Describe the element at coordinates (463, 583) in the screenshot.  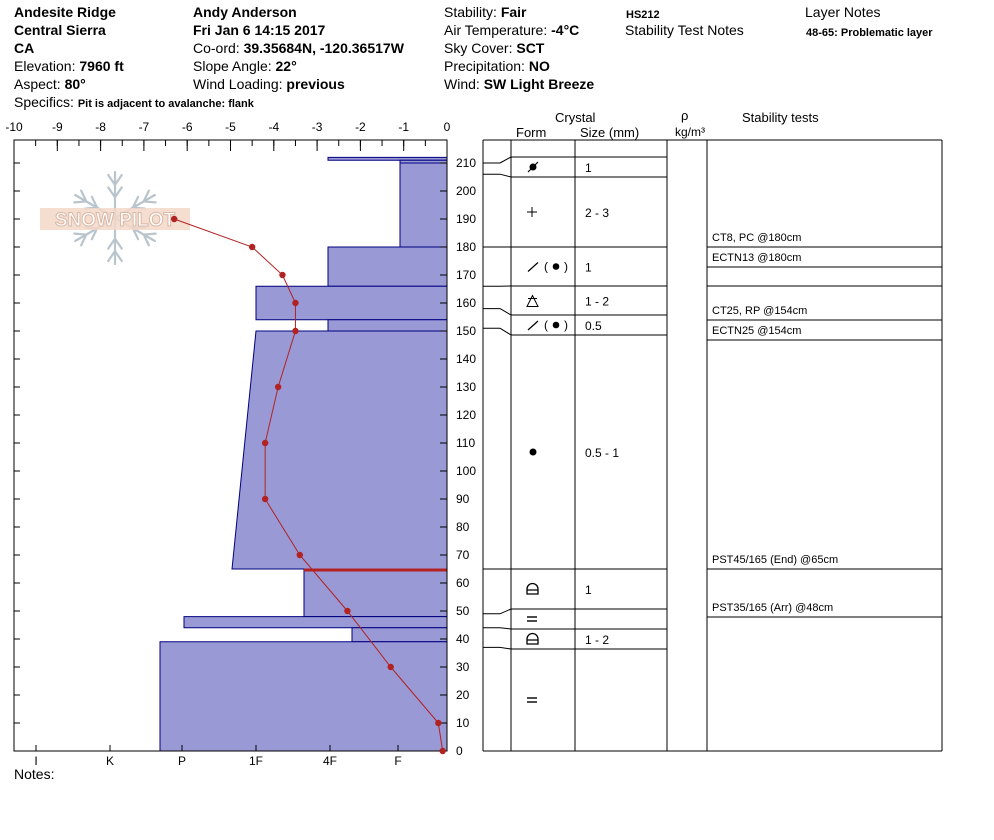
I see `depth-tick-label: 60` at that location.